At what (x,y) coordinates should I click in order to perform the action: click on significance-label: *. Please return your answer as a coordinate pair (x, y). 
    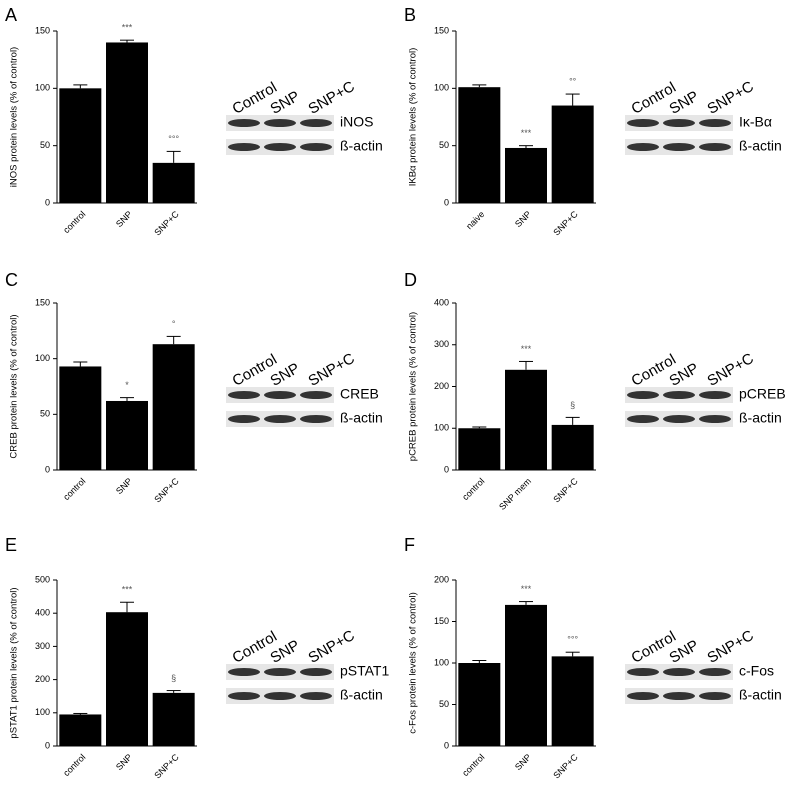
    Looking at the image, I should click on (127, 385).